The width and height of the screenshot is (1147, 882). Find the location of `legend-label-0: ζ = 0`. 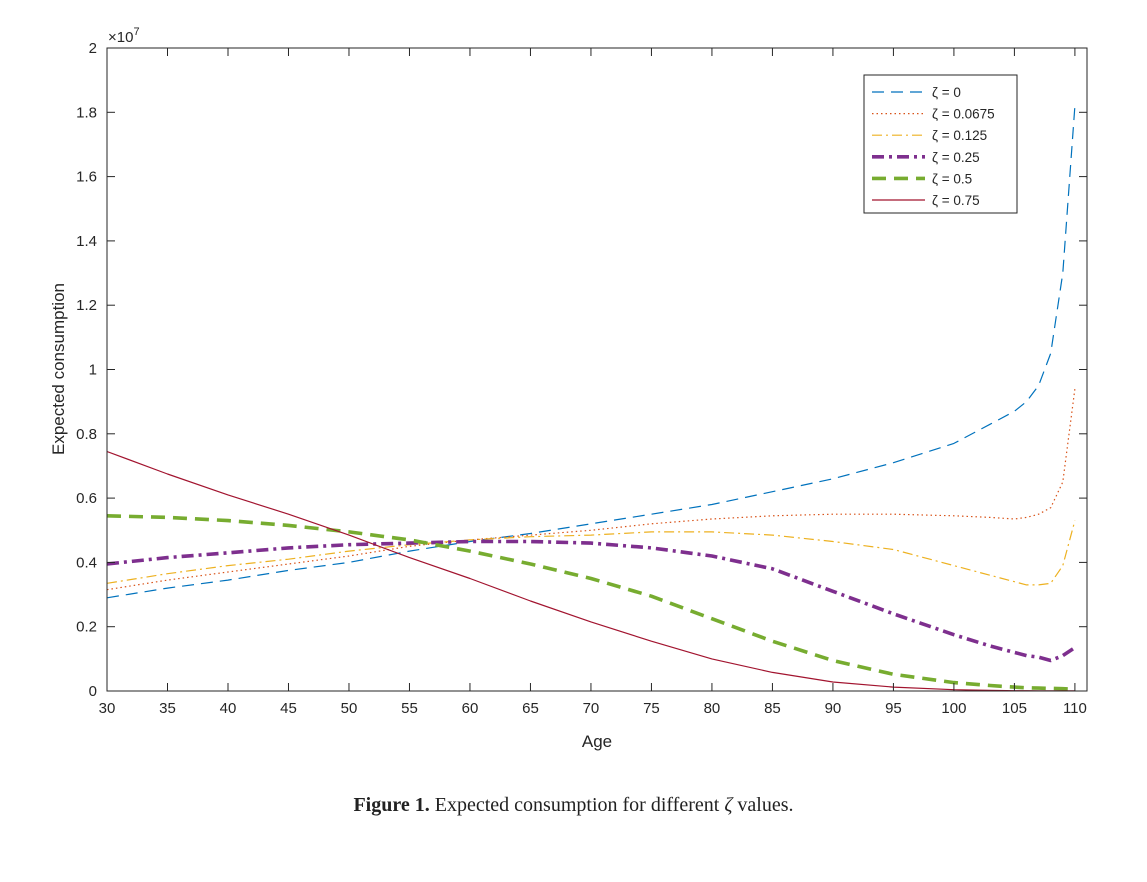

legend-label-0: ζ = 0 is located at coordinates (946, 92).